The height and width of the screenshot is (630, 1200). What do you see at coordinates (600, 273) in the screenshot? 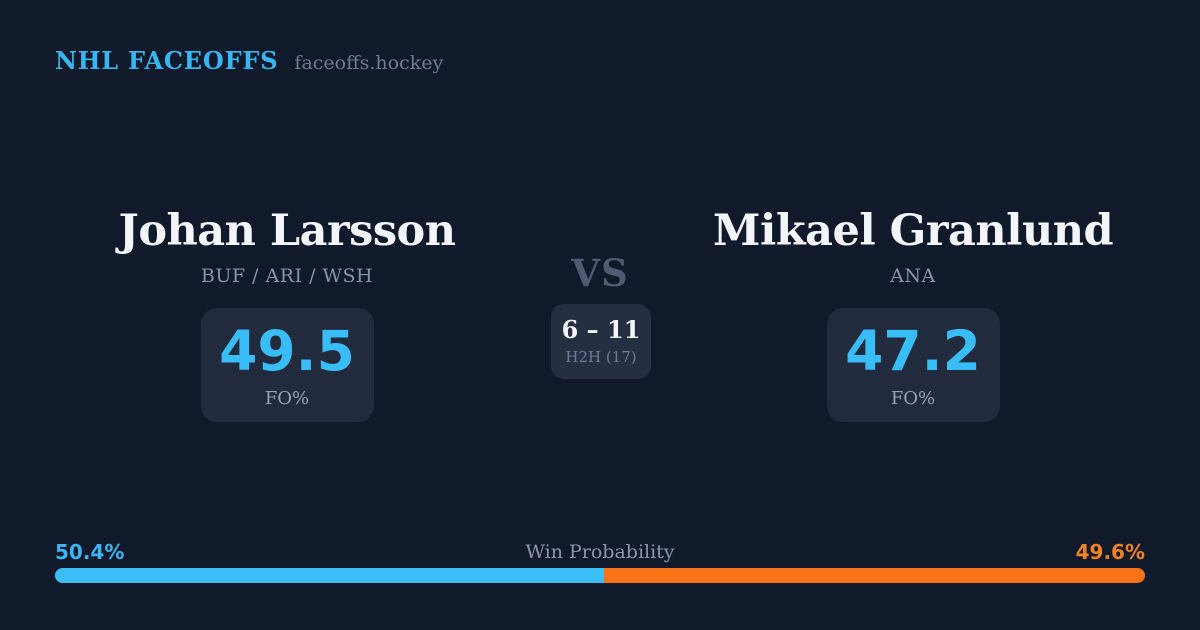
I see `vs-label: VS` at bounding box center [600, 273].